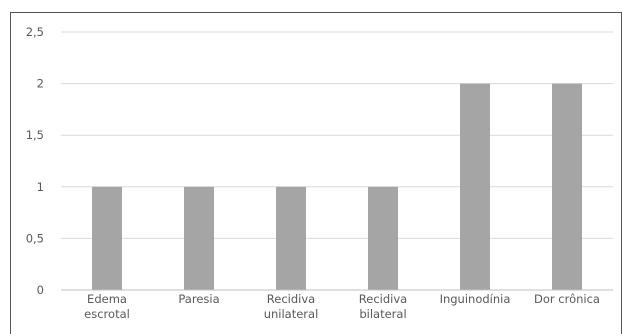 The image size is (623, 334). I want to click on x-category-label: Dor crônica, so click(567, 299).